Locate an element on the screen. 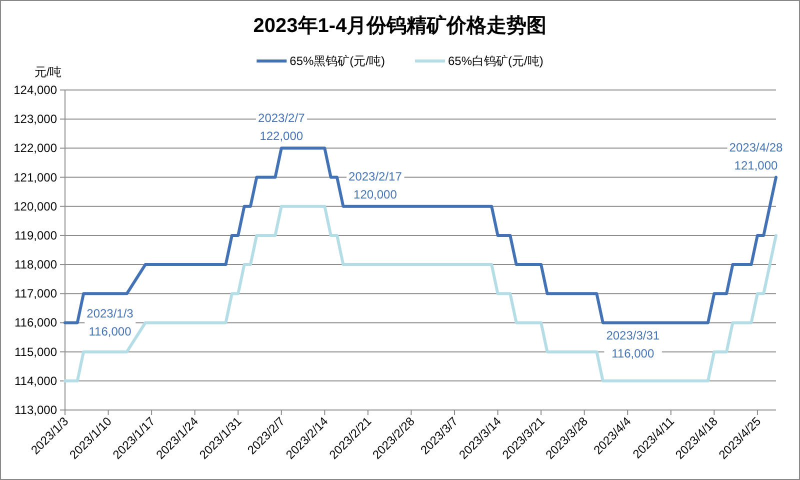 The image size is (800, 480). y-tick-label: 113,000 is located at coordinates (36, 410).